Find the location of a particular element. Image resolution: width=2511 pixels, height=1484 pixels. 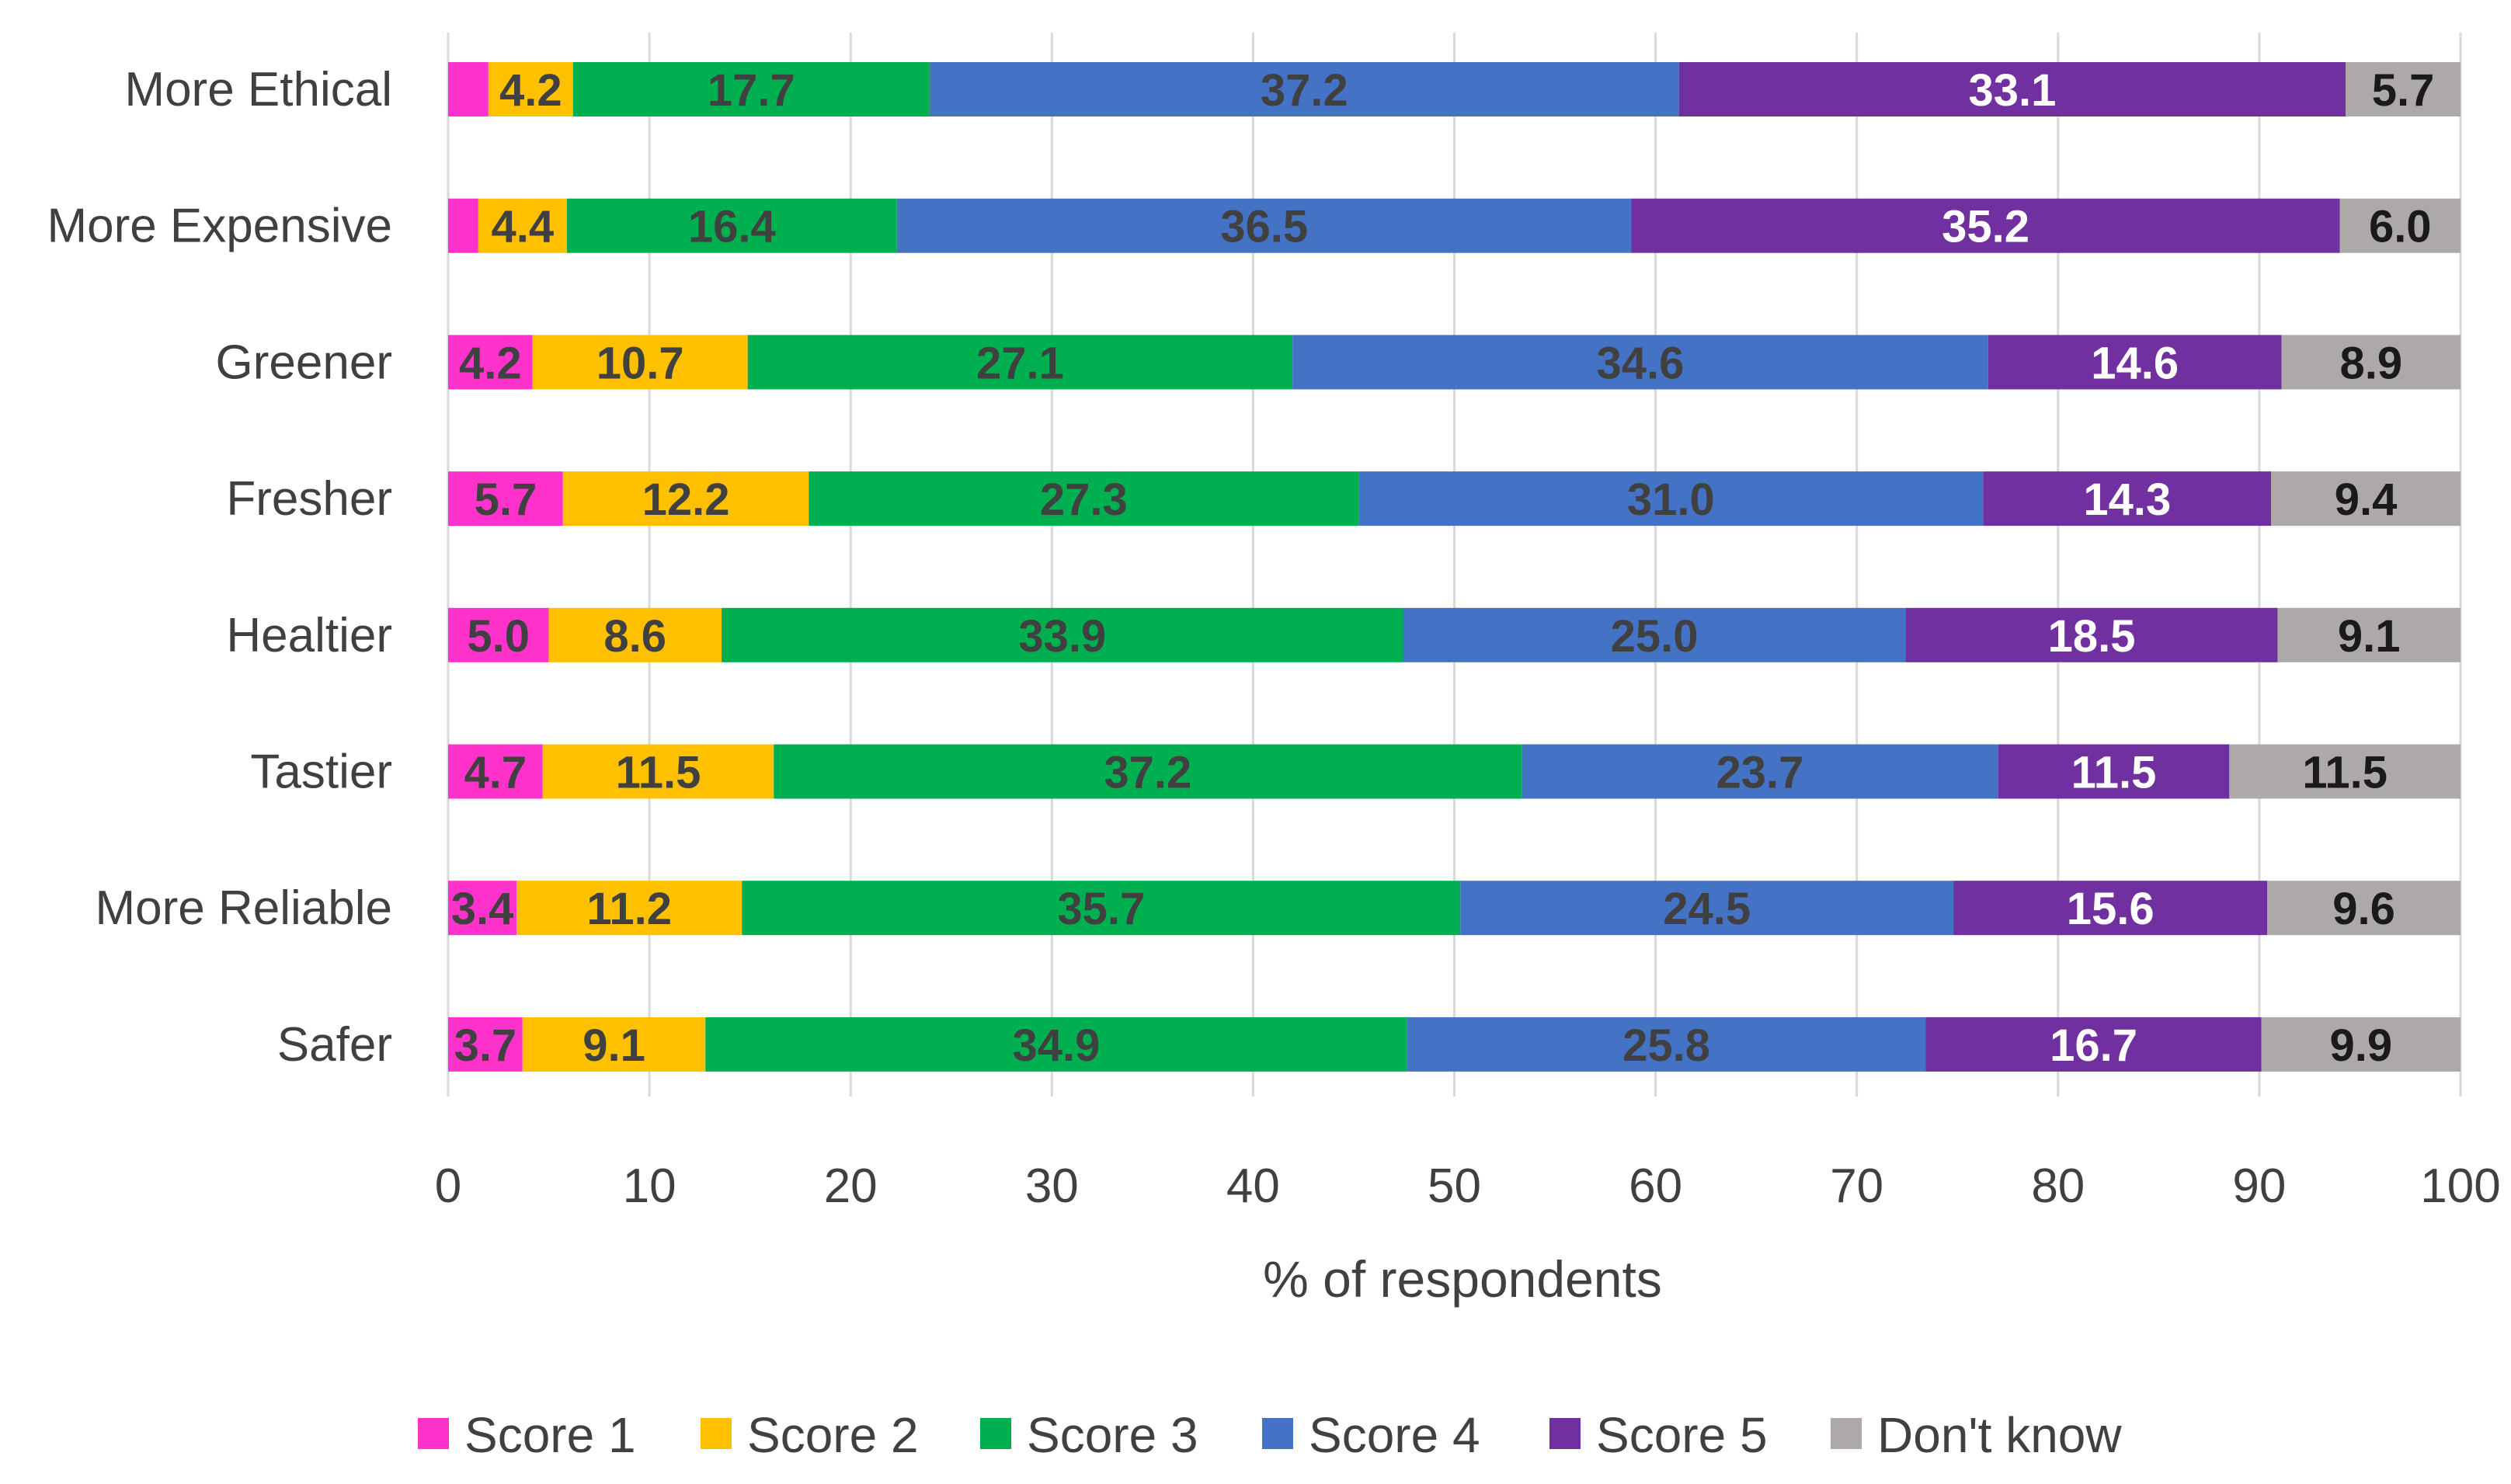

data-label: 8.6 is located at coordinates (635, 636).